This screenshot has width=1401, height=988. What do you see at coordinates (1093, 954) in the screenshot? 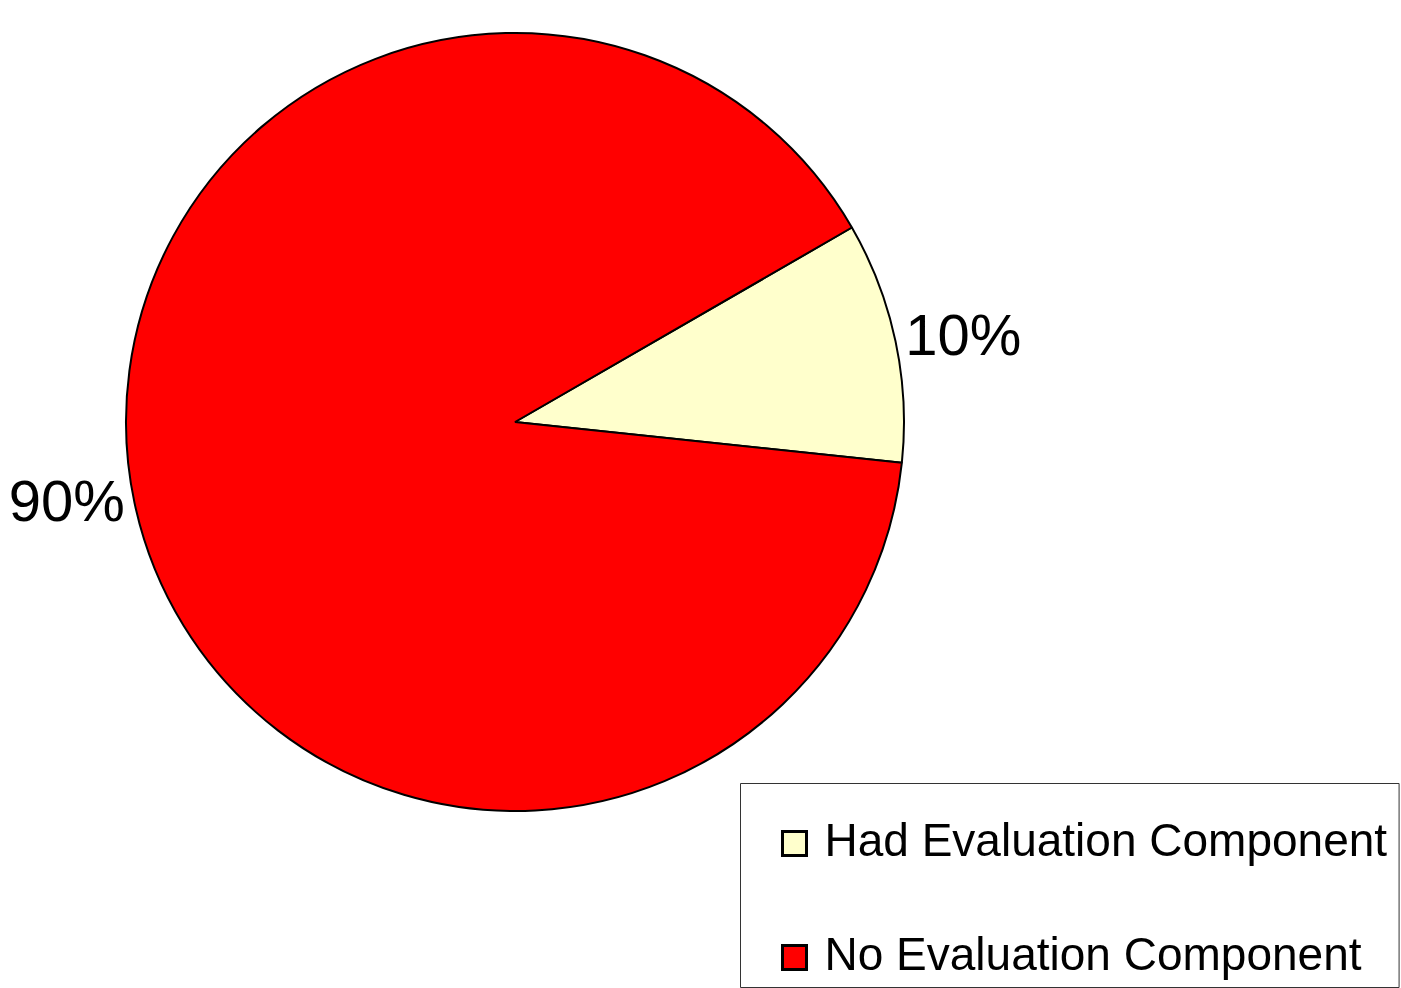
I see `legend-label: No Evaluation Component` at bounding box center [1093, 954].